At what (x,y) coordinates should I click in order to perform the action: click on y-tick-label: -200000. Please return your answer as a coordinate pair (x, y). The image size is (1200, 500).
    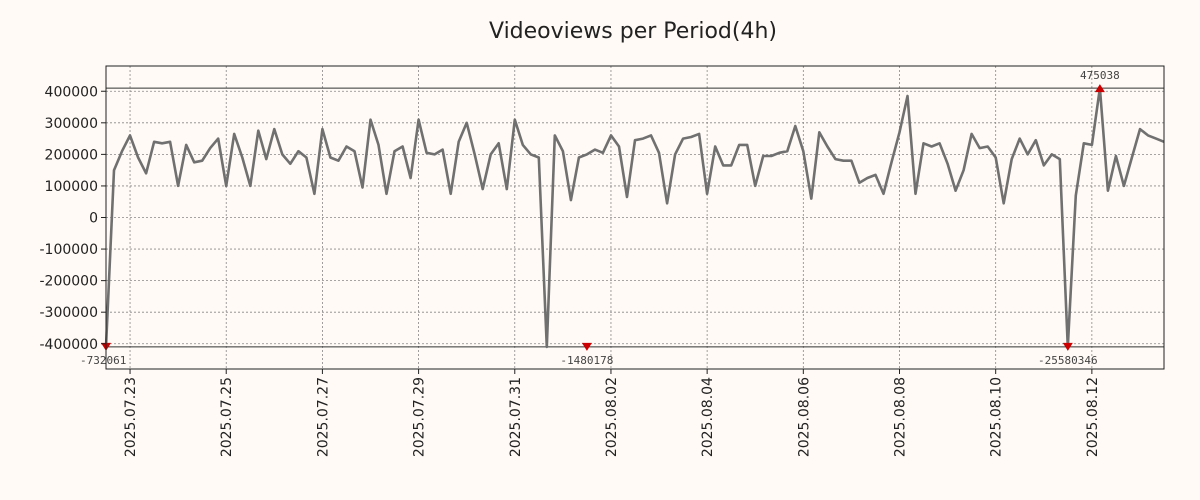
    Looking at the image, I should click on (69, 282).